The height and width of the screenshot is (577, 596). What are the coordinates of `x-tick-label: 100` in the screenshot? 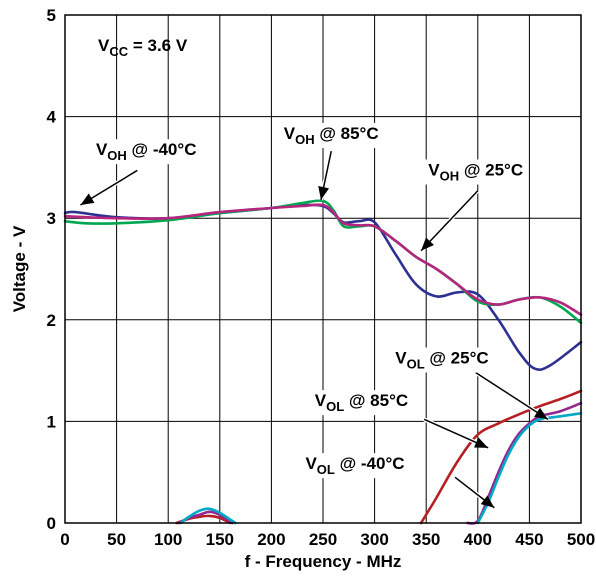 It's located at (168, 539).